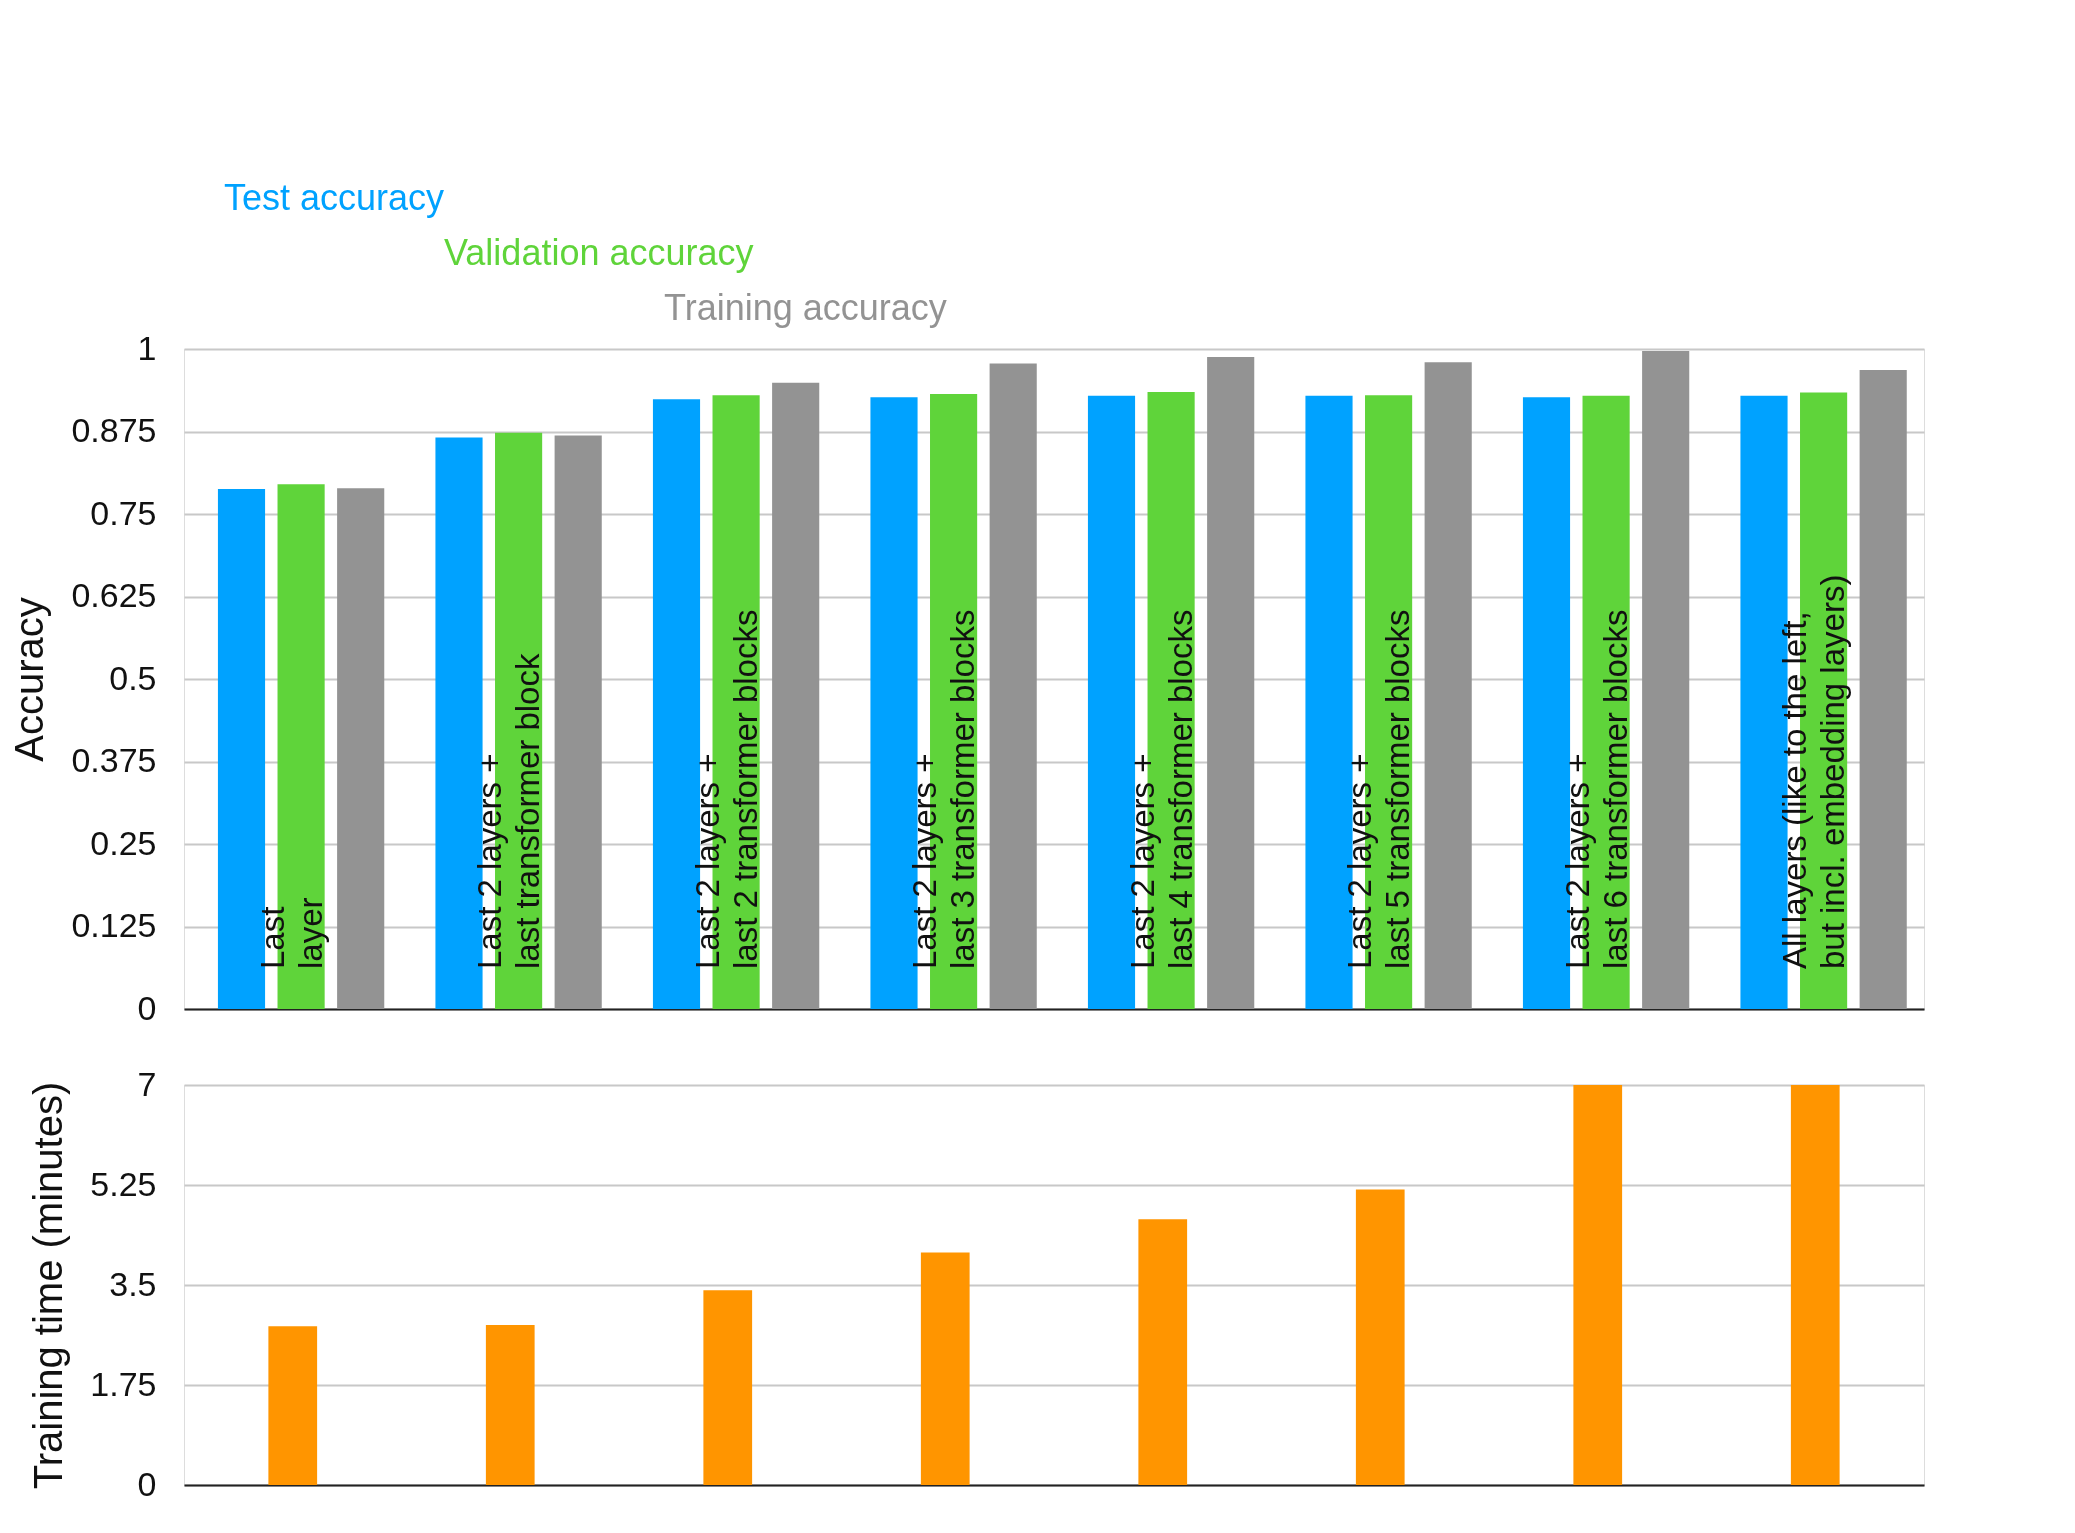  Describe the element at coordinates (291, 933) in the screenshot. I see `category-label: Last layer` at that location.